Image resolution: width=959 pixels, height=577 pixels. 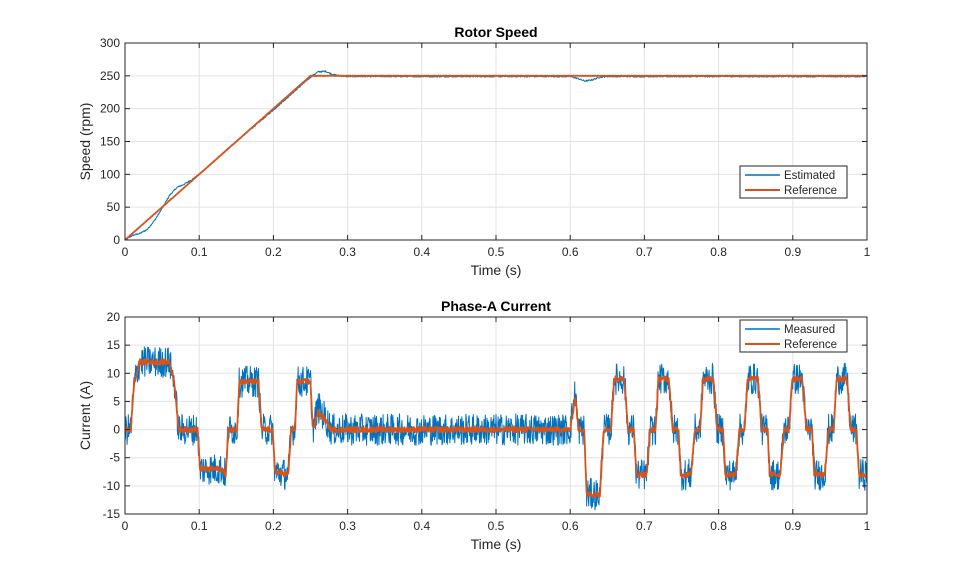 I want to click on y-tick-label: 300, so click(x=110, y=43).